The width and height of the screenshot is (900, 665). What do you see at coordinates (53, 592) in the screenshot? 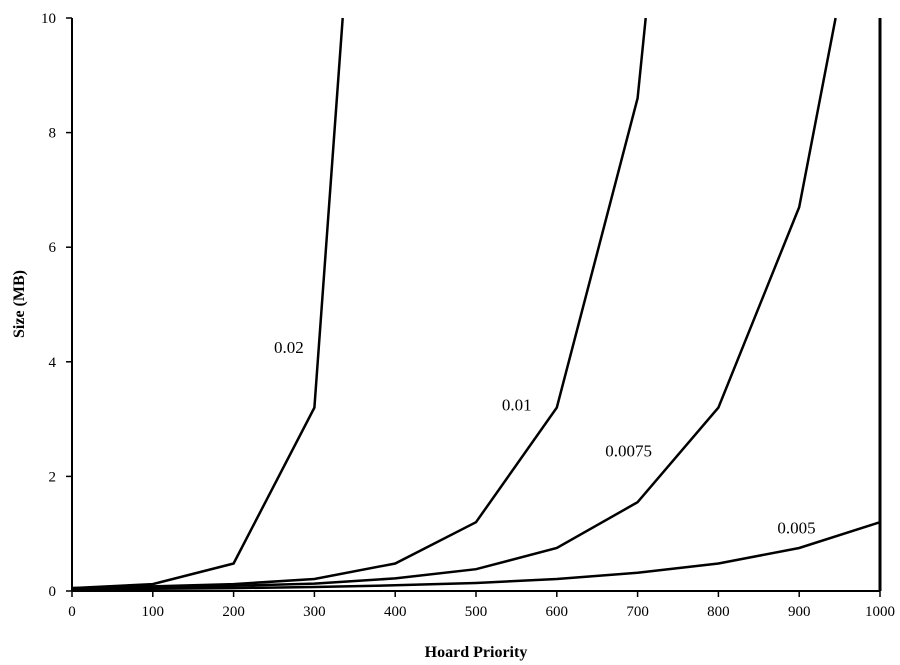
I see `y-tick-label: 0` at bounding box center [53, 592].